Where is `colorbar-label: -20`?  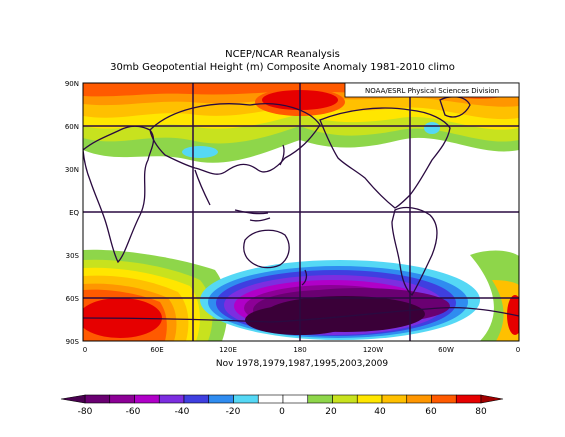 colorbar-label: -20 is located at coordinates (233, 412).